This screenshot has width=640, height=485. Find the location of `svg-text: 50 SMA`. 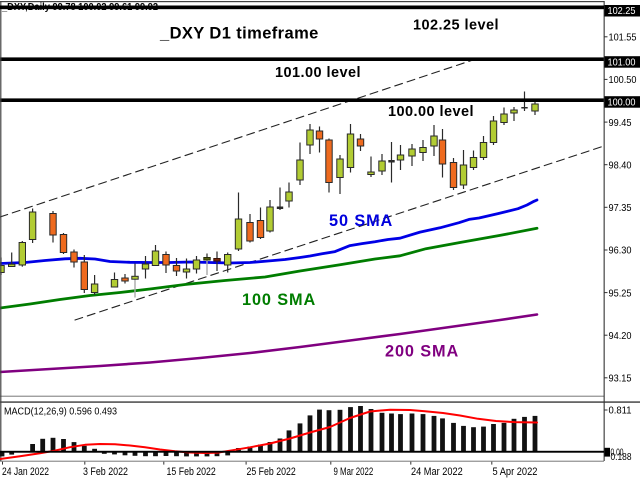

svg-text: 50 SMA is located at coordinates (361, 221).